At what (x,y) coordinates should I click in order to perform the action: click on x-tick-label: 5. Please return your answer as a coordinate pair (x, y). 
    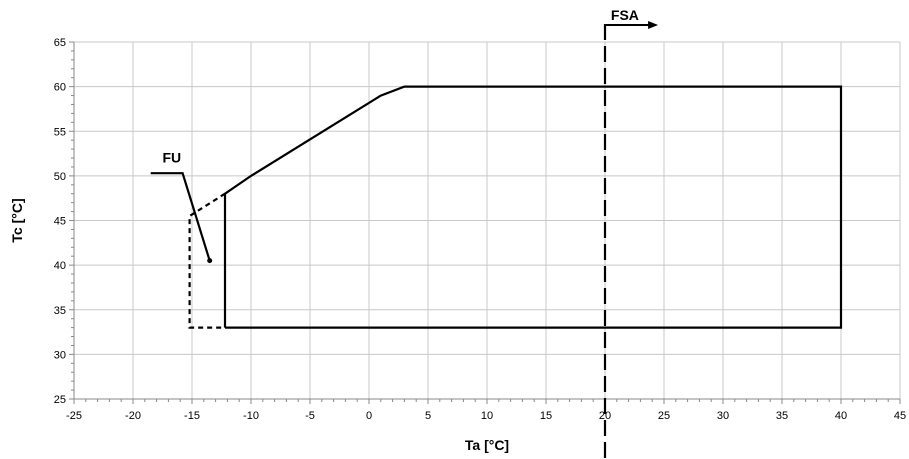
    Looking at the image, I should click on (428, 416).